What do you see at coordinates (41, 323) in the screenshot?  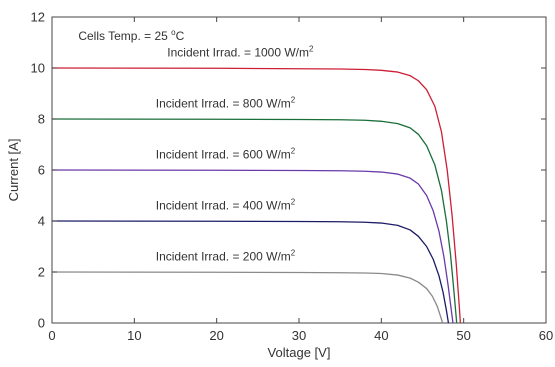 I see `y-tick-label: 0` at bounding box center [41, 323].